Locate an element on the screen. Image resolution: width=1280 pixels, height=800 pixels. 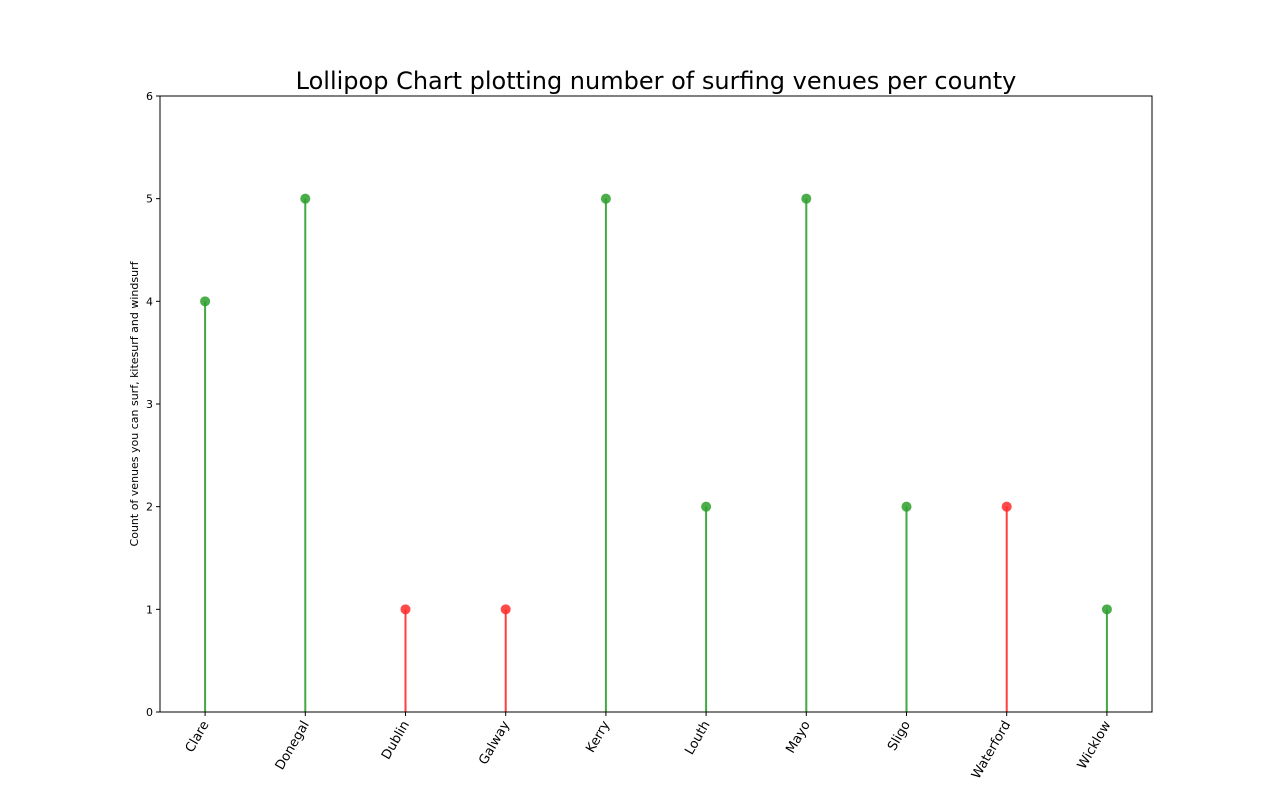
x-tick-label: Kerry is located at coordinates (598, 736).